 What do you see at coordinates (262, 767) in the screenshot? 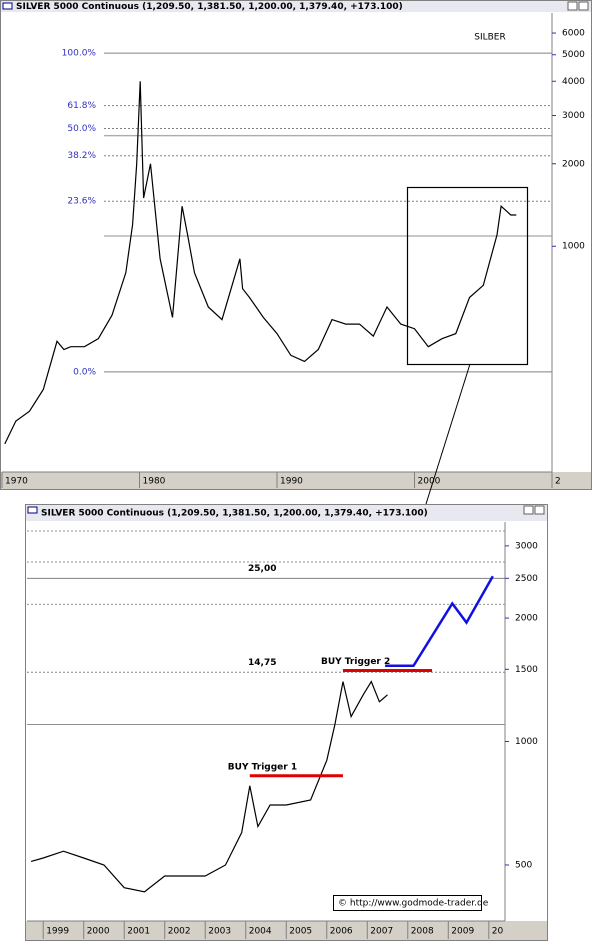
I see `trigger-label: BUY Trigger 1` at bounding box center [262, 767].